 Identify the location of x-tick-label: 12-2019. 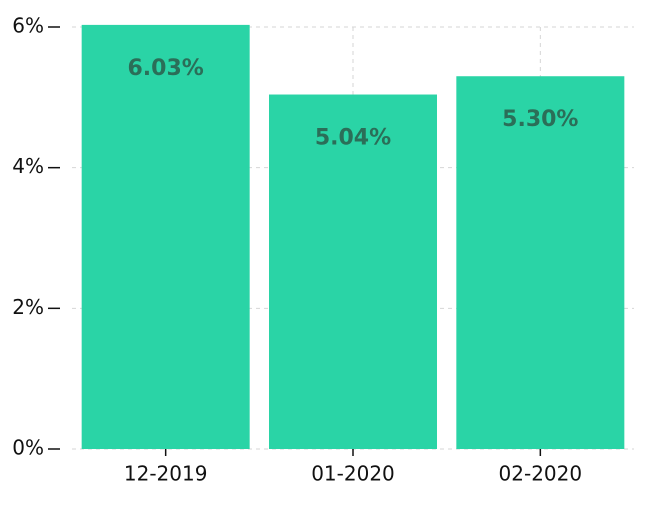
(166, 474).